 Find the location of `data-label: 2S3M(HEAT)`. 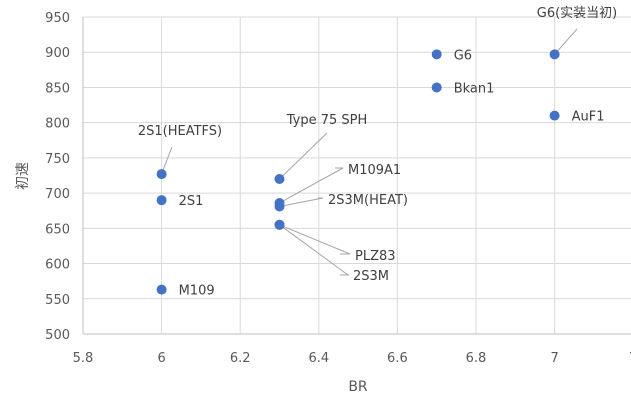

data-label: 2S3M(HEAT) is located at coordinates (368, 200).